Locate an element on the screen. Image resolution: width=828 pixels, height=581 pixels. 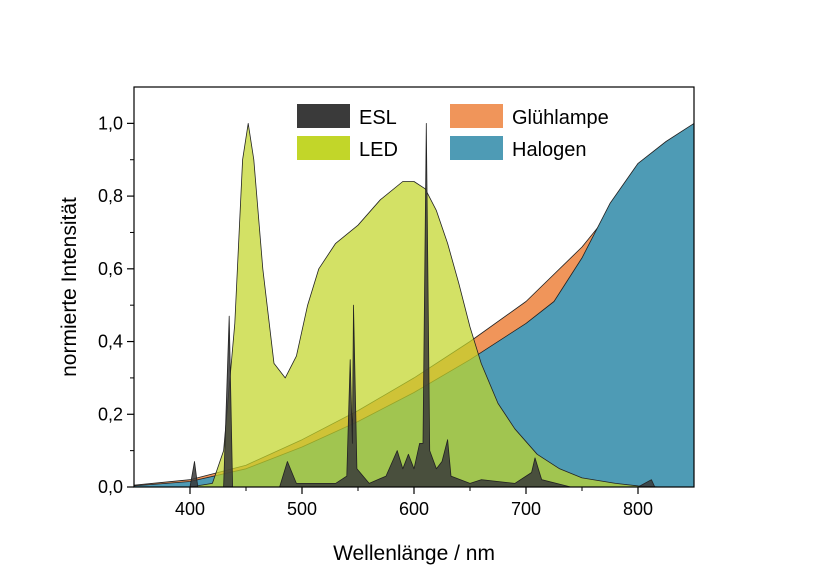
legend: ESL Glühlampe LED Halogen is located at coordinates (453, 132).